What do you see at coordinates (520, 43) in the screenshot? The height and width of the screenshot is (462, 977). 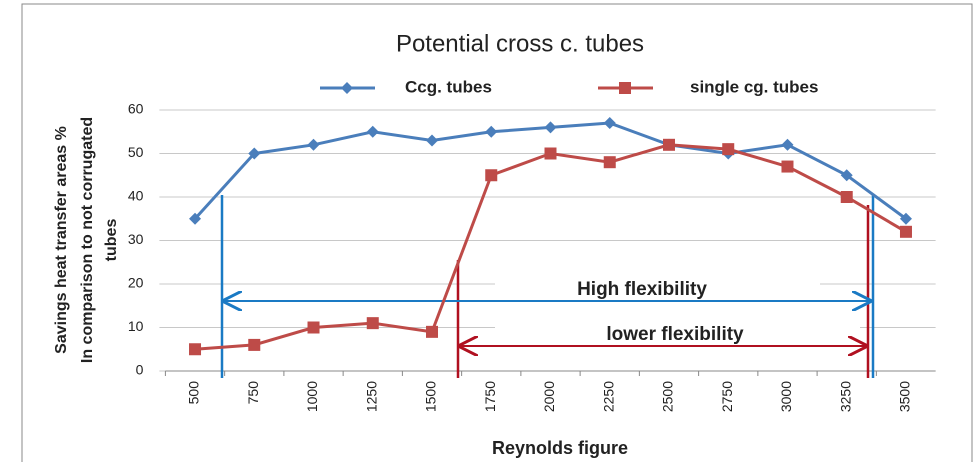 I see `chart-title: Potential cross c. tubes` at bounding box center [520, 43].